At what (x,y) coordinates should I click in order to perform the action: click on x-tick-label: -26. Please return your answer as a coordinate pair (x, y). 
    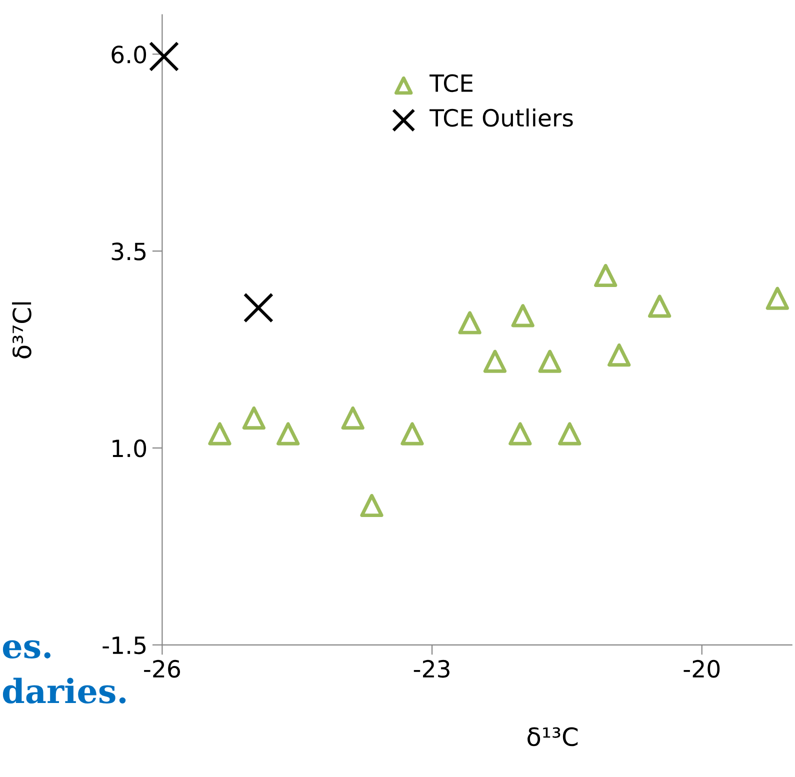
    Looking at the image, I should click on (162, 669).